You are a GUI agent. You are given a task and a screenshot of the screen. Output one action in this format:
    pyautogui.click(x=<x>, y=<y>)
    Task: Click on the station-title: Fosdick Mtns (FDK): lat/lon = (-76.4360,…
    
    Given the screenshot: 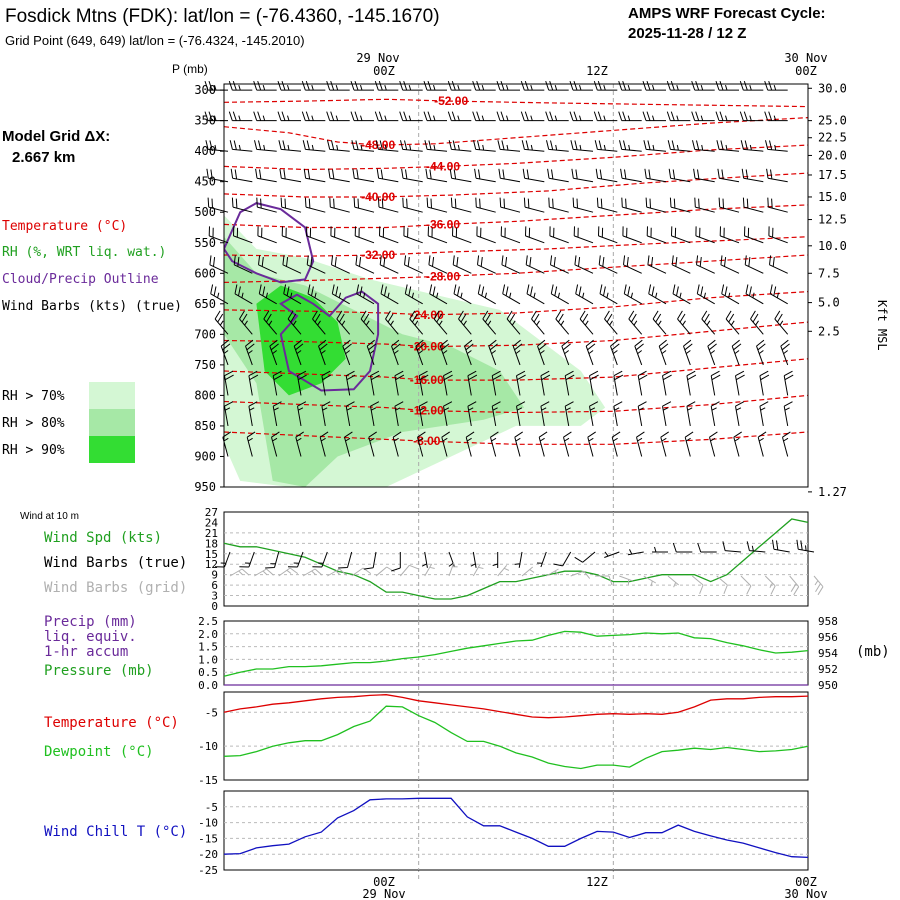 What is the action you would take?
    pyautogui.click(x=222, y=16)
    